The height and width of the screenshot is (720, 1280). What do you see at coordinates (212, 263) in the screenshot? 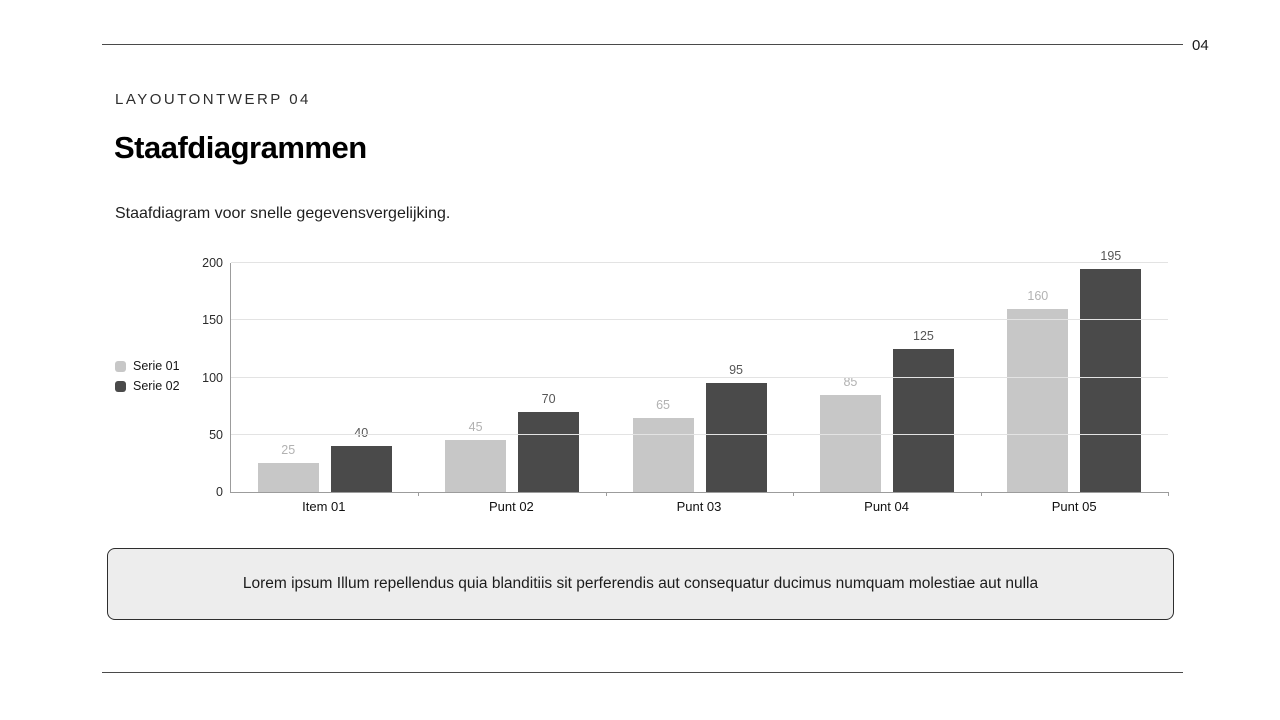
I see `y-axis-label: 200` at bounding box center [212, 263].